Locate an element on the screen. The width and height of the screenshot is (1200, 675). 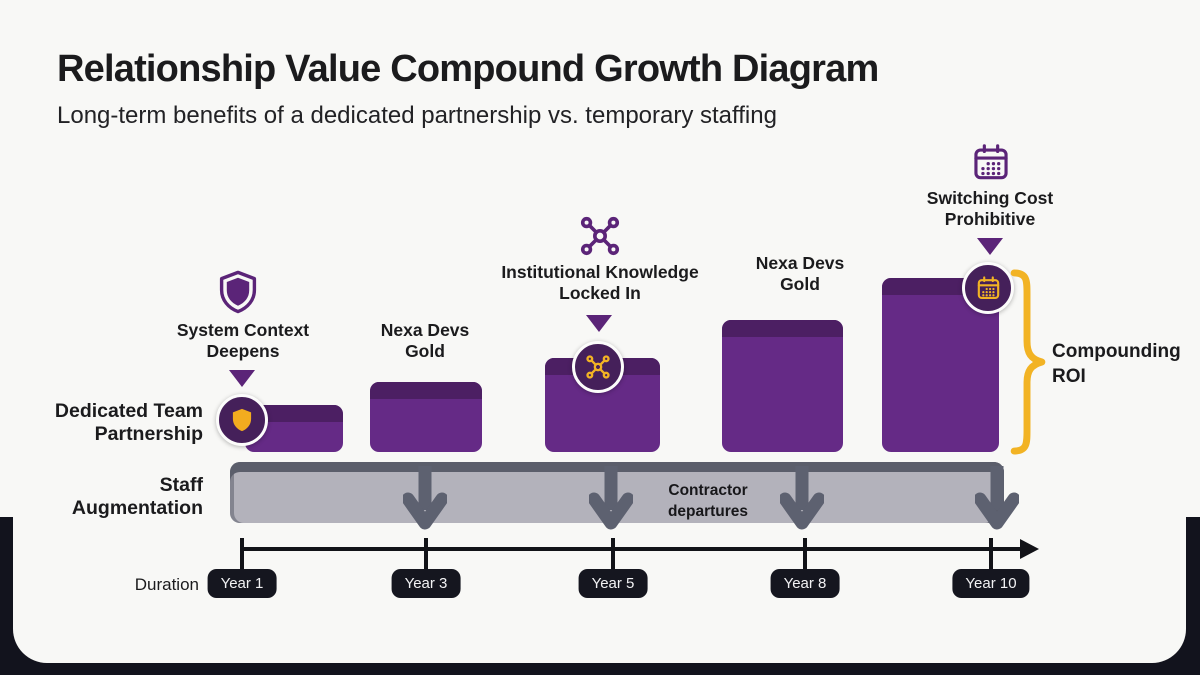
pointer-arrow-year1 is located at coordinates (242, 378).